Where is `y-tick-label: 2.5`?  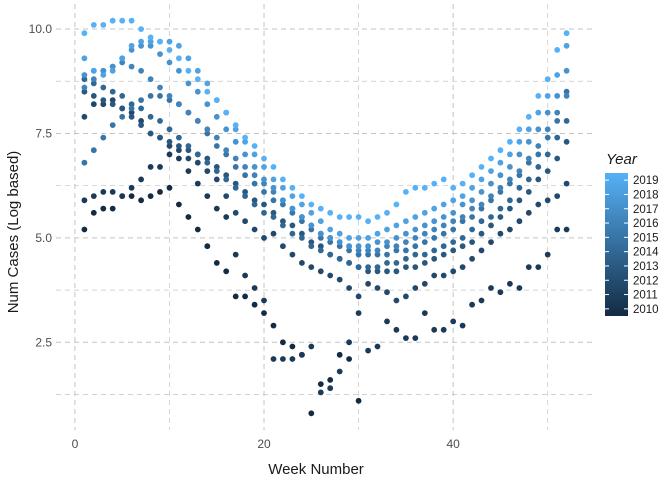 y-tick-label: 2.5 is located at coordinates (43, 342).